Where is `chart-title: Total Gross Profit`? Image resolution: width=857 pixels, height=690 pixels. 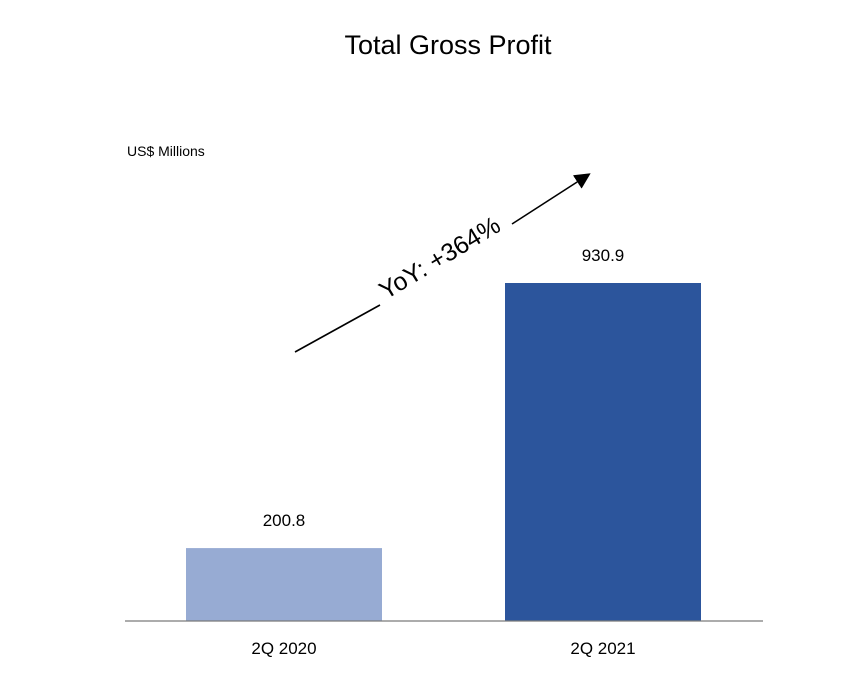 chart-title: Total Gross Profit is located at coordinates (448, 45).